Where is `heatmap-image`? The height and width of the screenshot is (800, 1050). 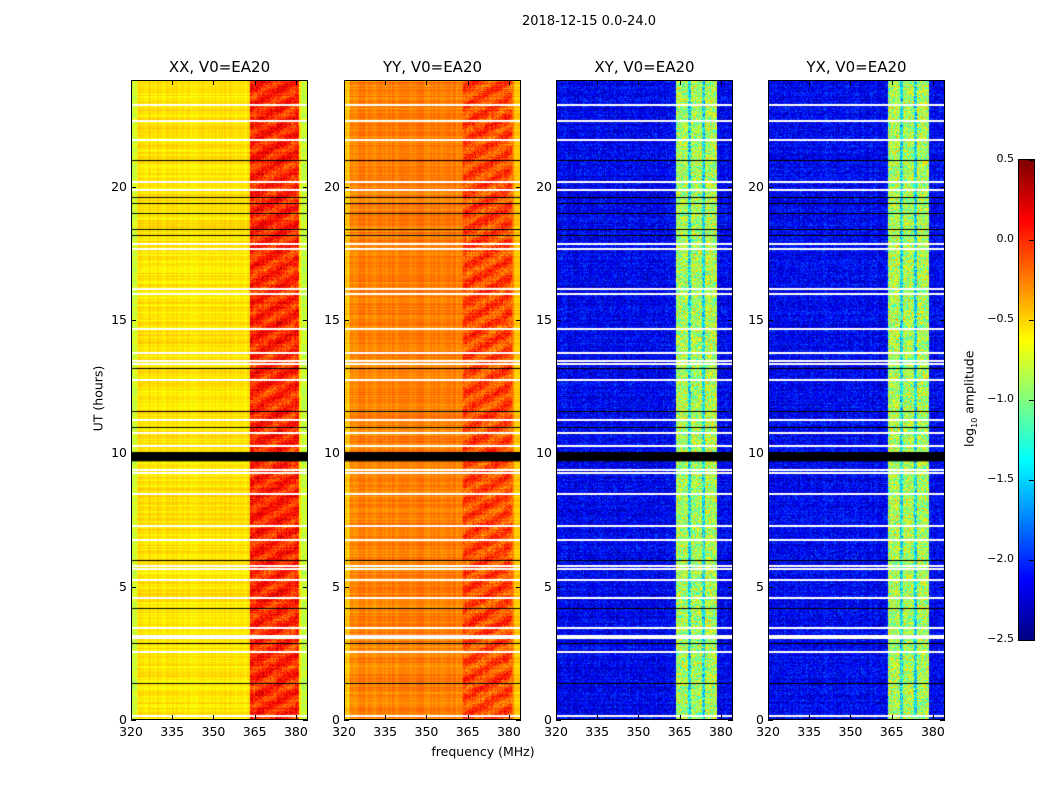
heatmap-image is located at coordinates (432, 400).